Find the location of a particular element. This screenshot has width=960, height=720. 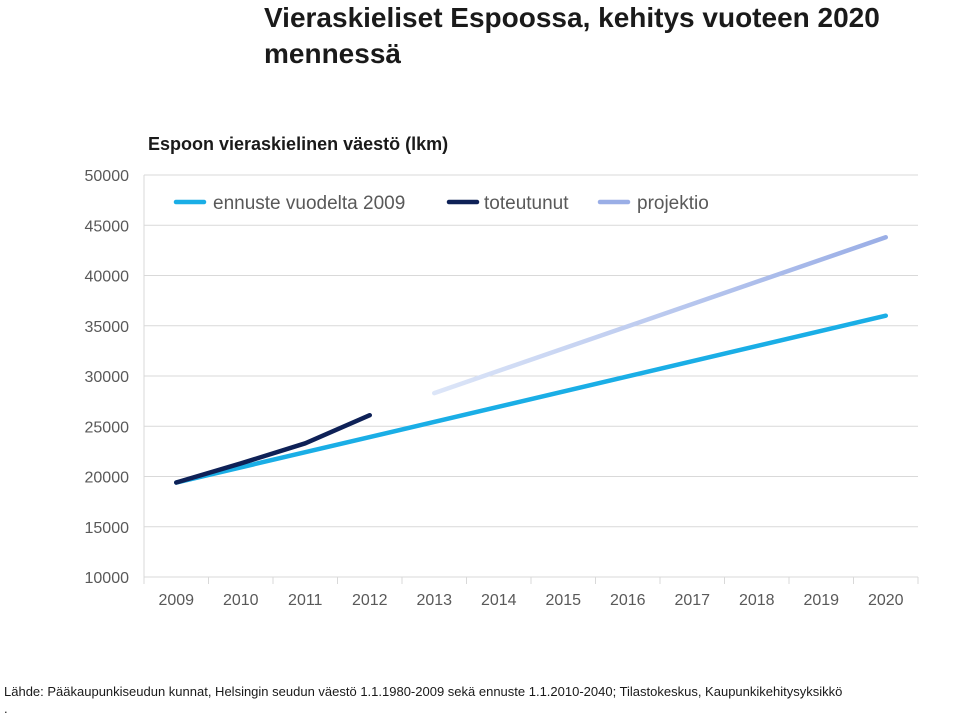

legend-label-0: ennuste vuodelta 2009 is located at coordinates (309, 203).